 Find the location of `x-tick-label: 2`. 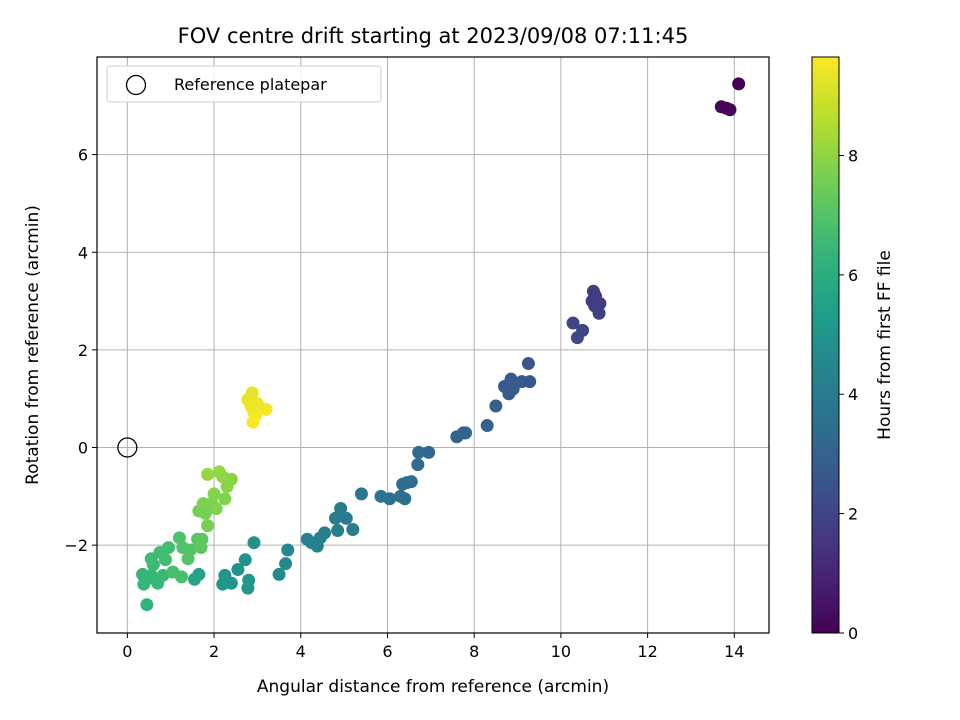

x-tick-label: 2 is located at coordinates (214, 651).